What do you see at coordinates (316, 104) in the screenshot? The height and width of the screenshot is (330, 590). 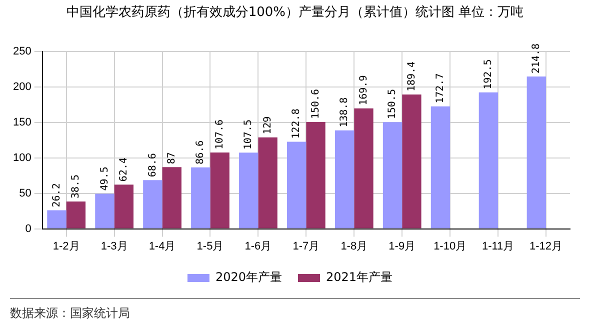 I see `data-label: 150.6` at bounding box center [316, 104].